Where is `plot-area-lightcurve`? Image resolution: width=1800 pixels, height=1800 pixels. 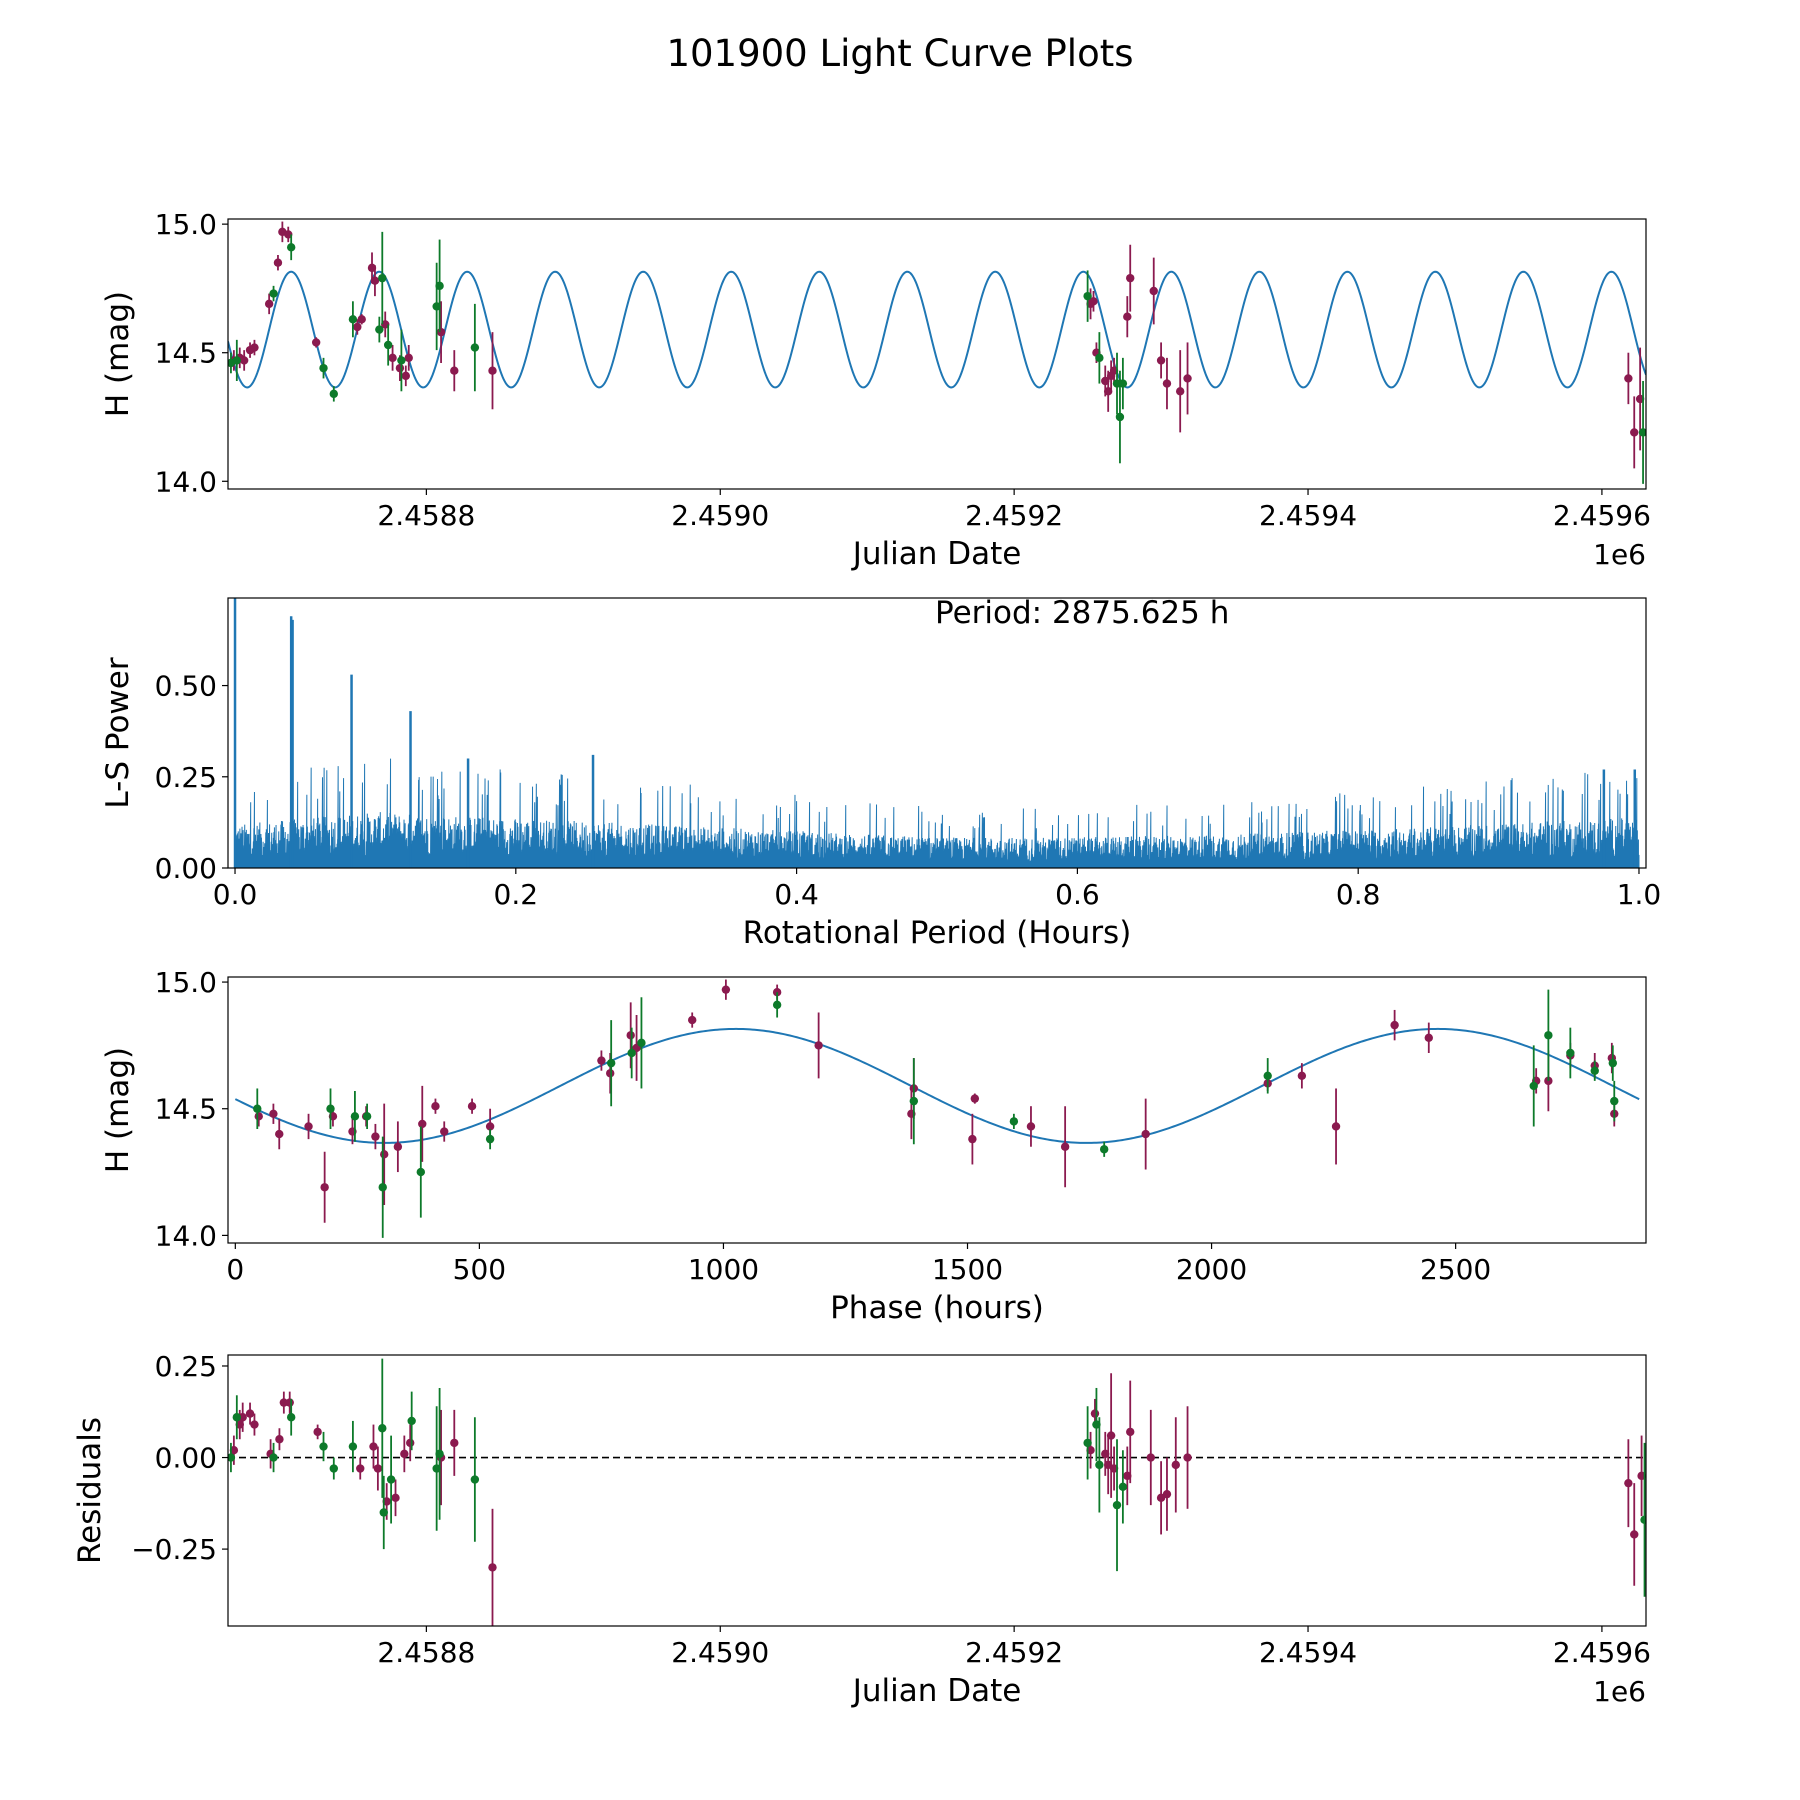 plot-area-lightcurve is located at coordinates (937, 352).